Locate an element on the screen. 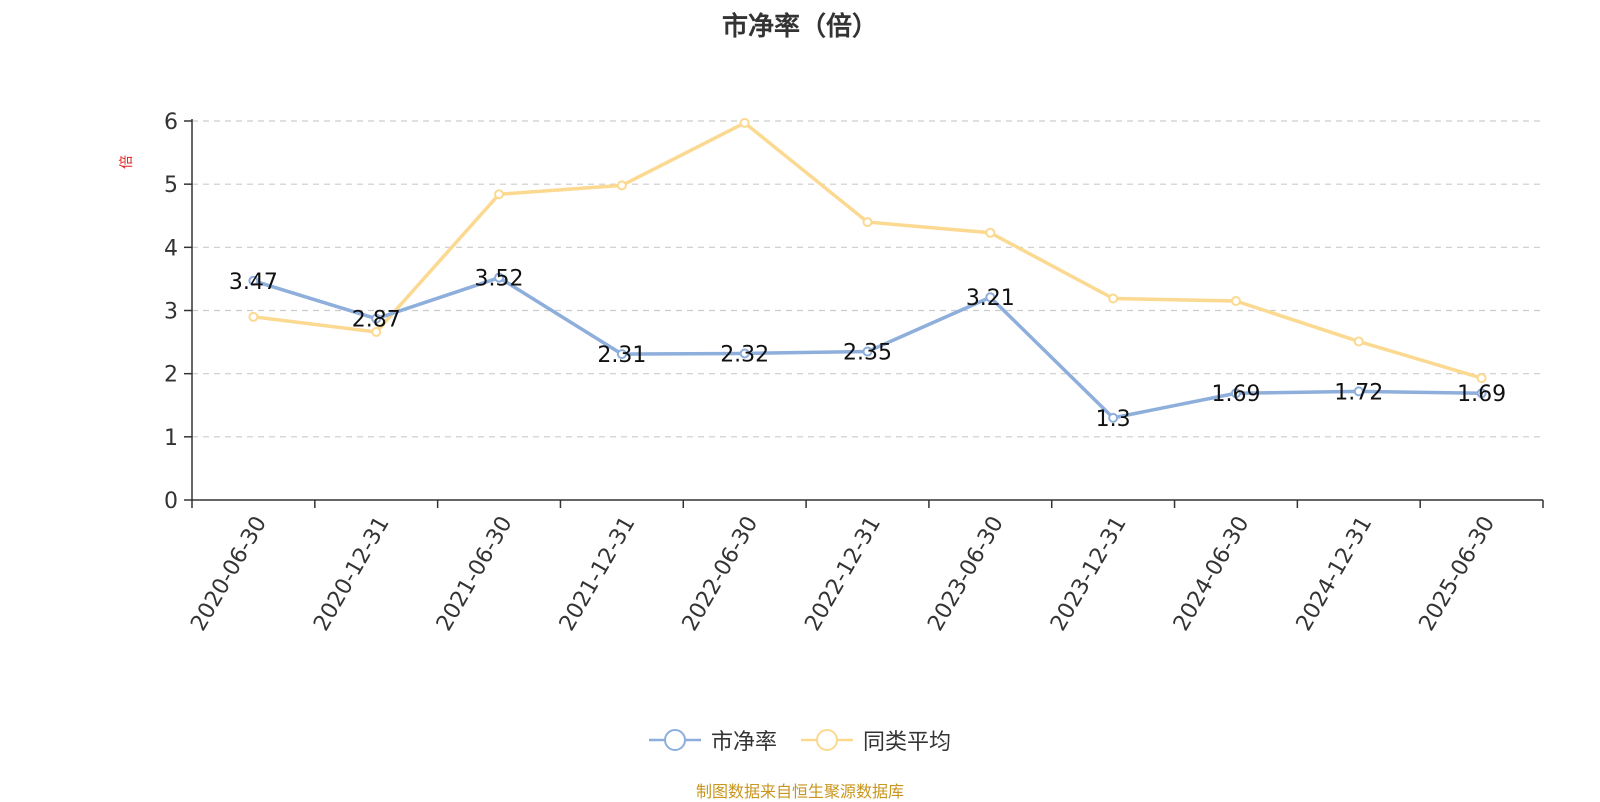 The height and width of the screenshot is (802, 1600). data-label: 3.52 is located at coordinates (499, 279).